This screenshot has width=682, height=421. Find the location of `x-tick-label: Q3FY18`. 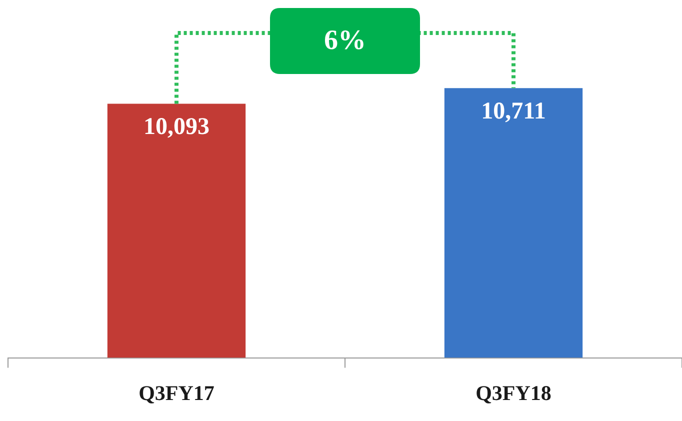

x-tick-label: Q3FY18 is located at coordinates (514, 392).